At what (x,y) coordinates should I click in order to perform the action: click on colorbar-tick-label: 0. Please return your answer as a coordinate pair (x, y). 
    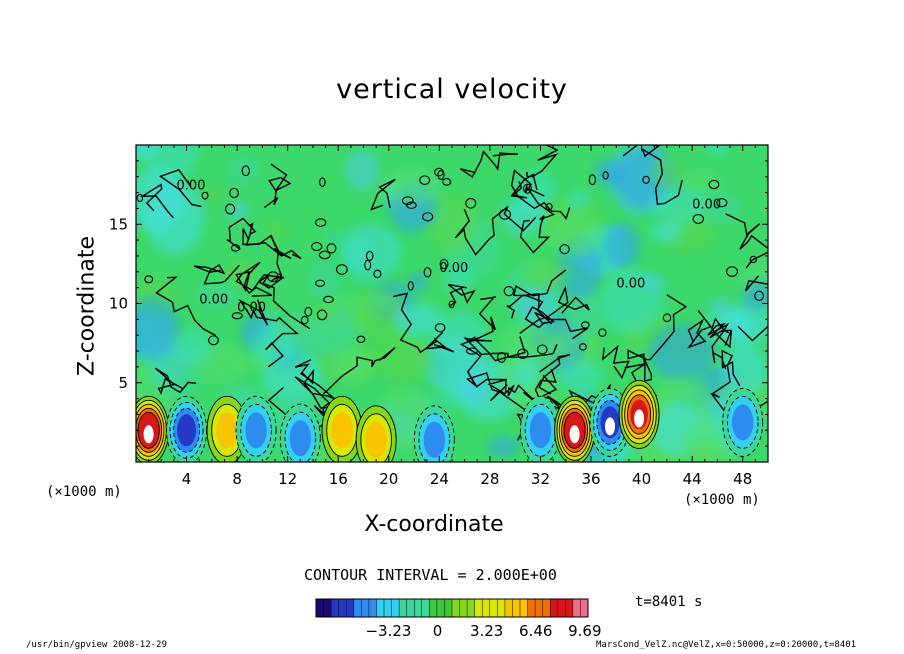
    Looking at the image, I should click on (438, 631).